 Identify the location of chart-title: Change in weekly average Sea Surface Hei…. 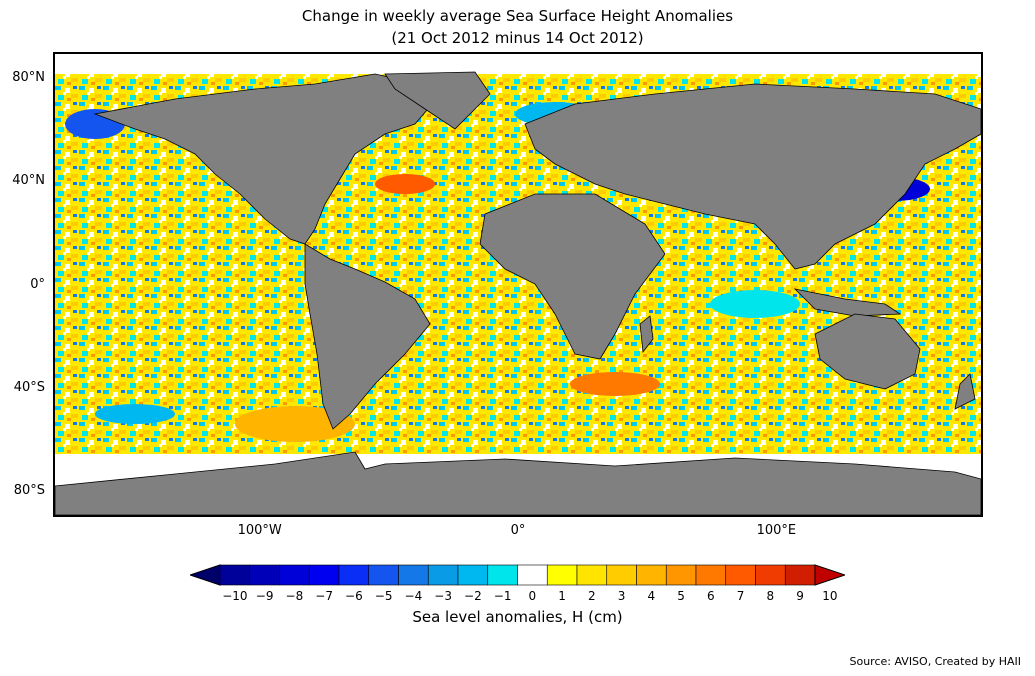
(517, 16).